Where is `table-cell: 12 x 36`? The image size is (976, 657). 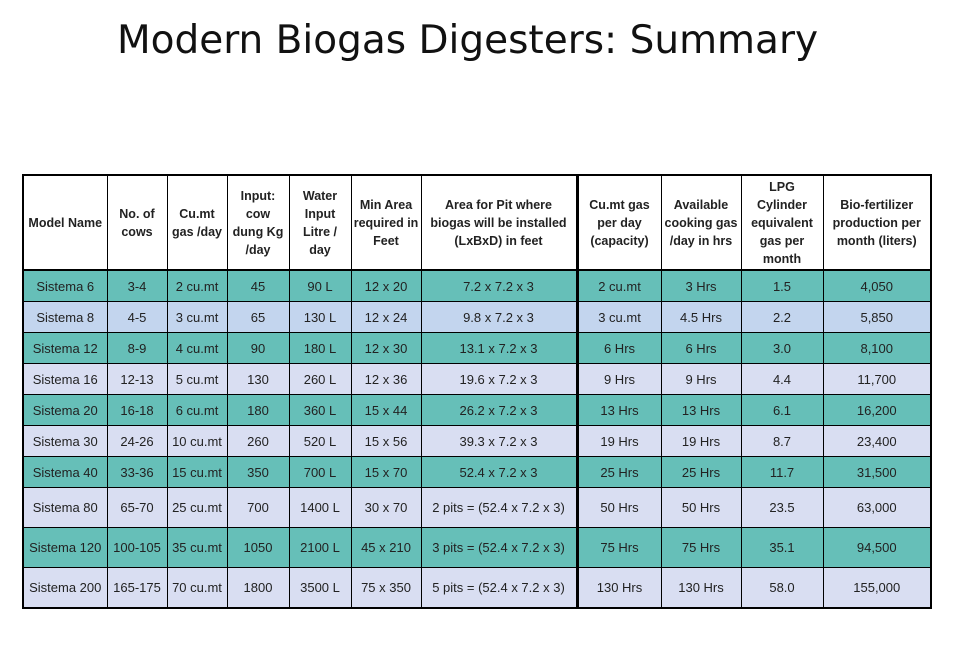 table-cell: 12 x 36 is located at coordinates (386, 379).